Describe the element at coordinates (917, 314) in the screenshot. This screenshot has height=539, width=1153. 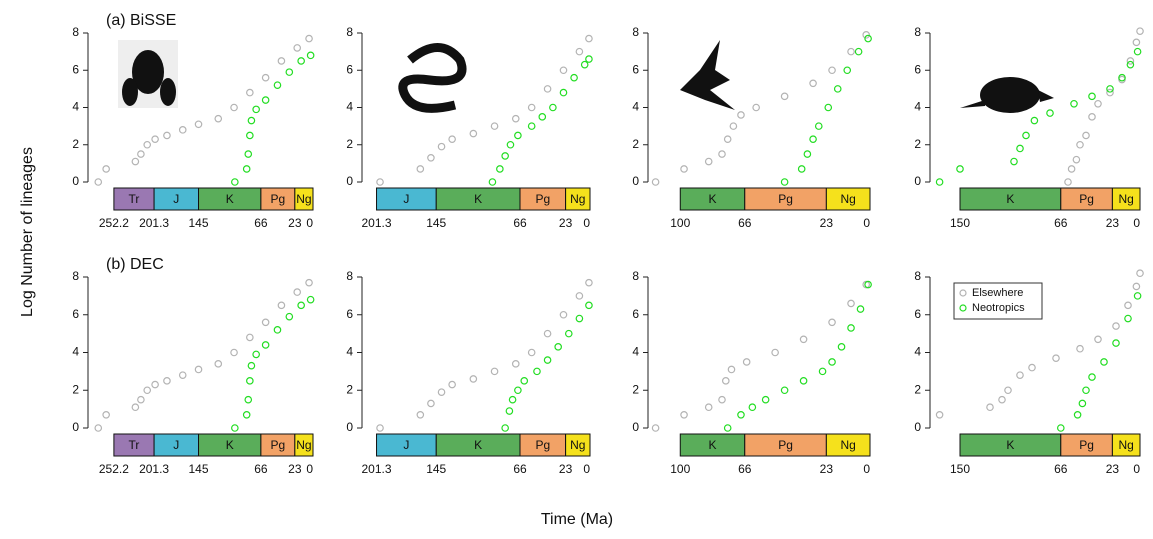
I see `y-tick-label: 6` at that location.